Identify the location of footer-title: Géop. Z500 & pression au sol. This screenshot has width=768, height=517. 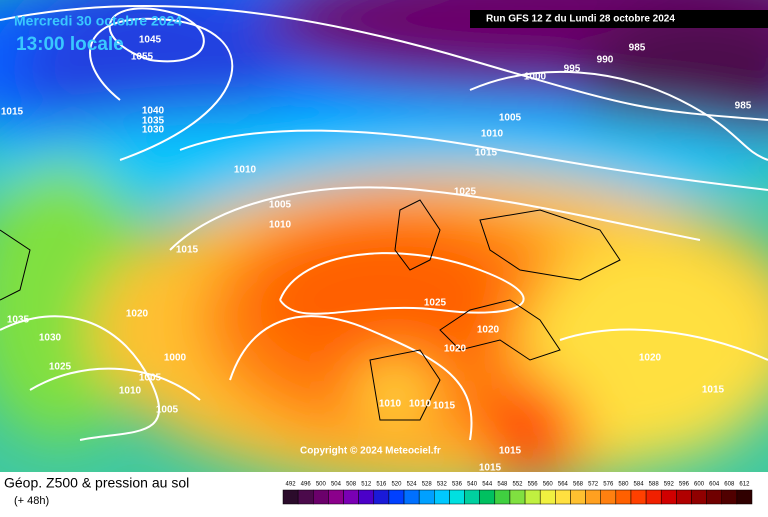
(96, 483).